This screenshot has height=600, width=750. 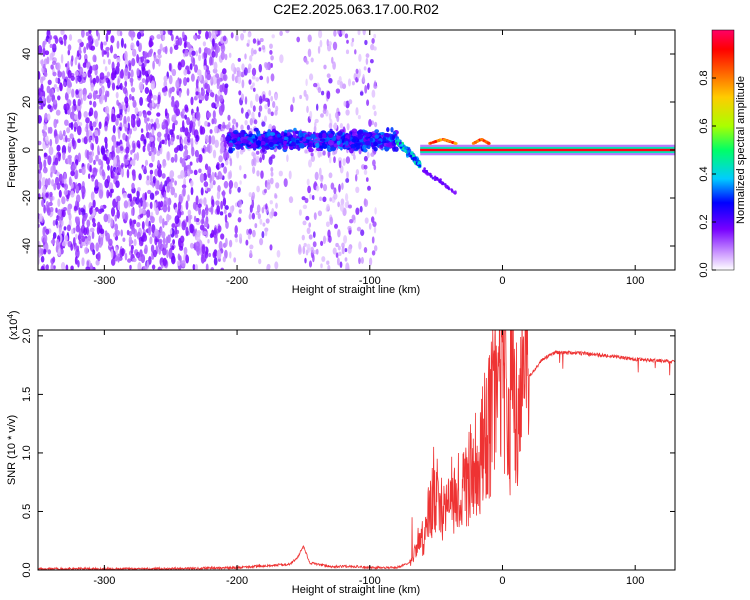 I want to click on chart-title: C2E2.2025.063.17.00.R02, so click(x=356, y=9).